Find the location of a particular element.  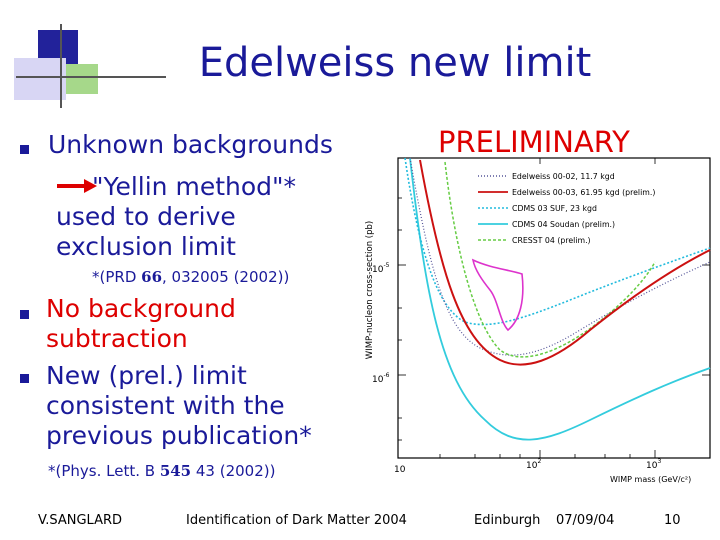

legend-item: CRESST 04 (prelim.) is located at coordinates (534, 240).